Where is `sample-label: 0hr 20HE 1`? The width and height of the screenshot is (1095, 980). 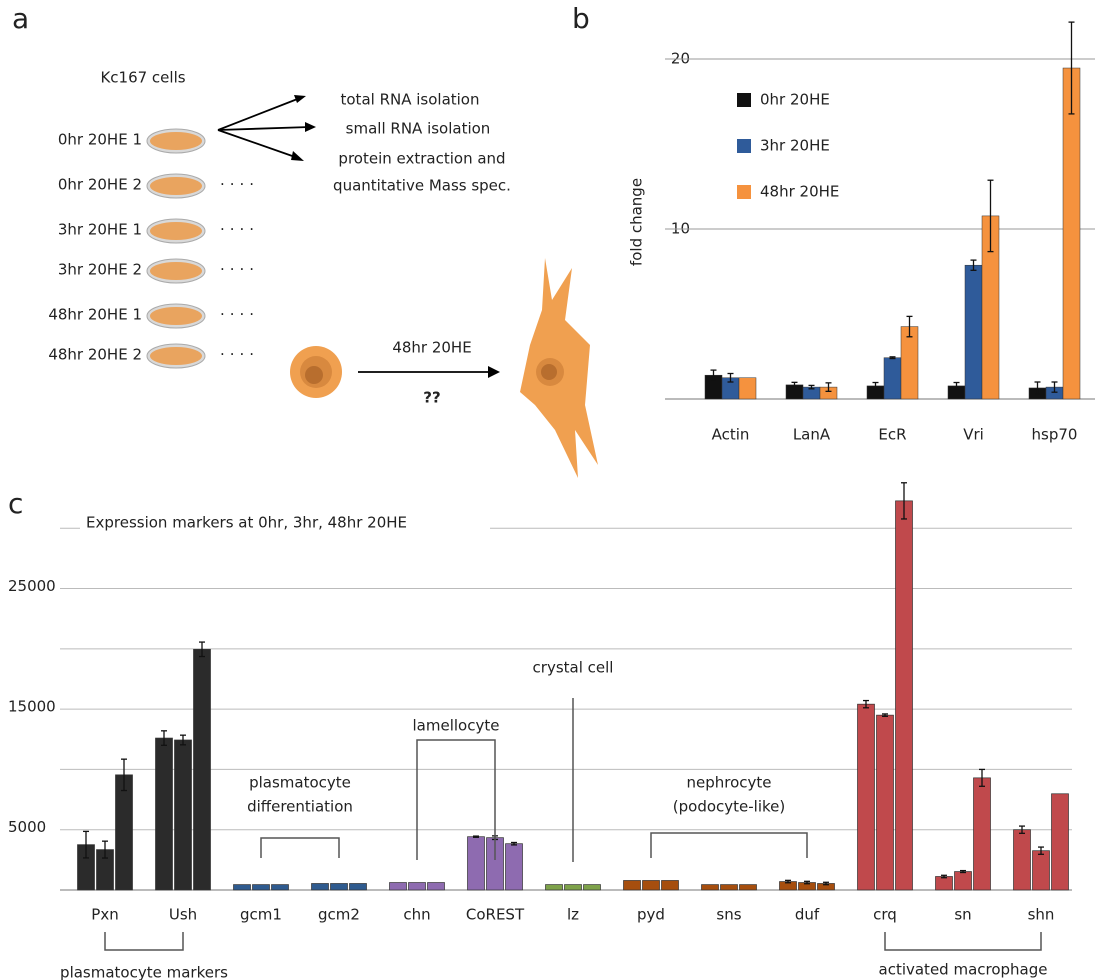 sample-label: 0hr 20HE 1 is located at coordinates (100, 140).